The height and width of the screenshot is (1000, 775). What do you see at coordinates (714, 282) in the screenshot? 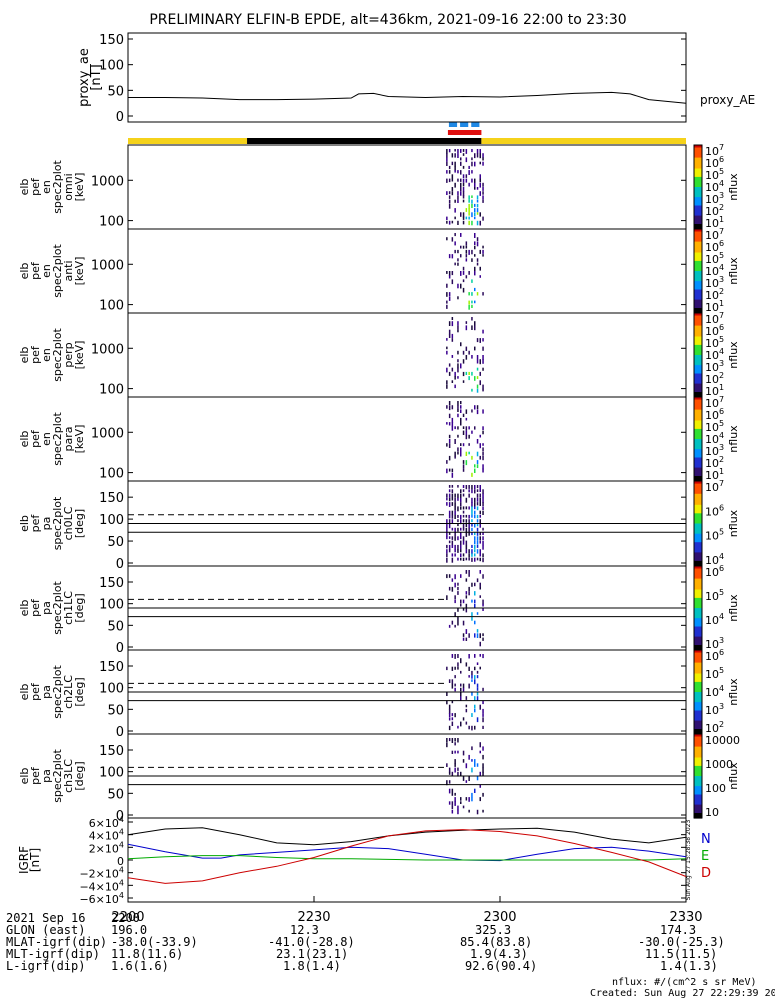
I see `anti-colorbar-tick-4: 10³` at bounding box center [714, 282].